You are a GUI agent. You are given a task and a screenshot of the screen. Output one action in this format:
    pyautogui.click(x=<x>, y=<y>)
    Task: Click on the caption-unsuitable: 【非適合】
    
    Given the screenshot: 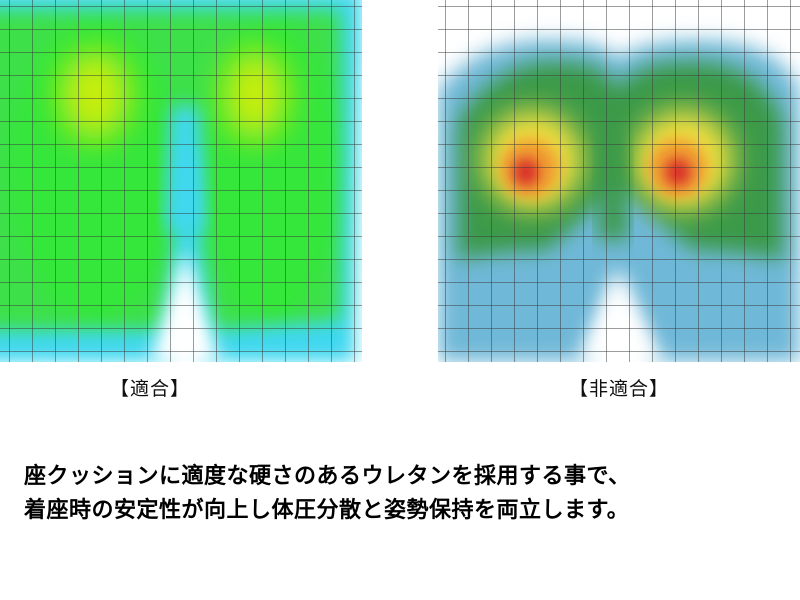 What is the action you would take?
    pyautogui.click(x=618, y=389)
    